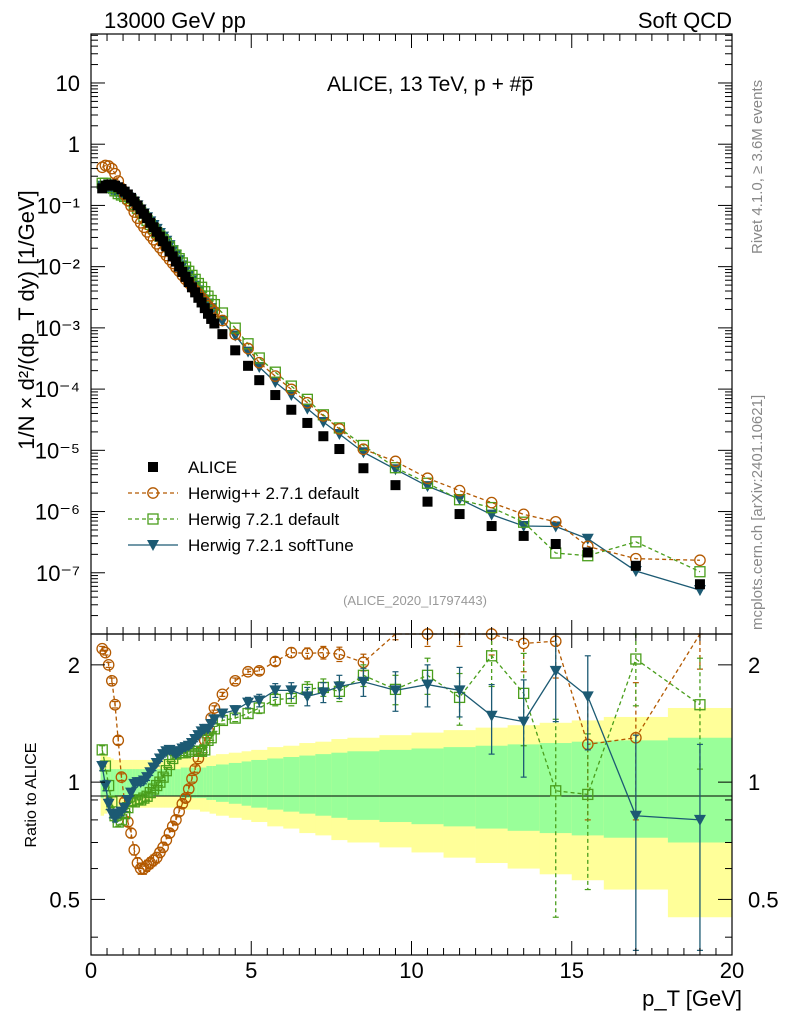 Image resolution: width=786 pixels, height=1024 pixels. What do you see at coordinates (57, 389) in the screenshot?
I see `y-tick-label: 10⁻⁴` at bounding box center [57, 389].